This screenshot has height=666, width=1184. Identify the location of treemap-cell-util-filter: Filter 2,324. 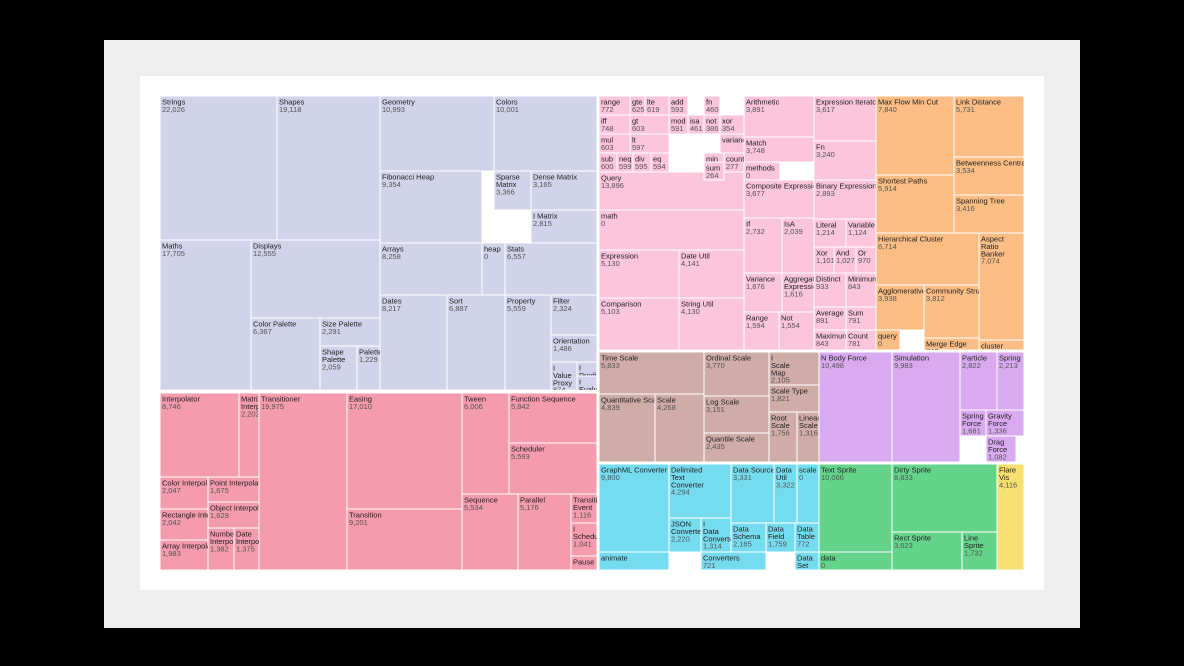
(574, 315).